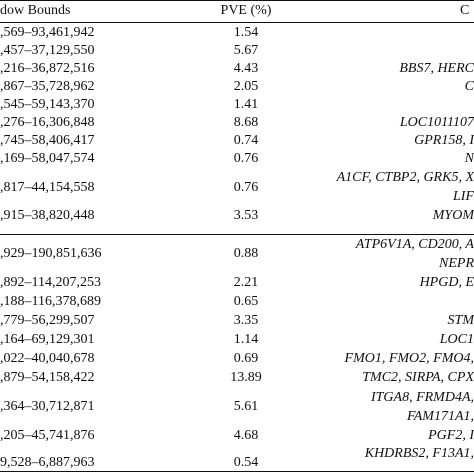  I want to click on table-row-pve: 1.41, so click(246, 104).